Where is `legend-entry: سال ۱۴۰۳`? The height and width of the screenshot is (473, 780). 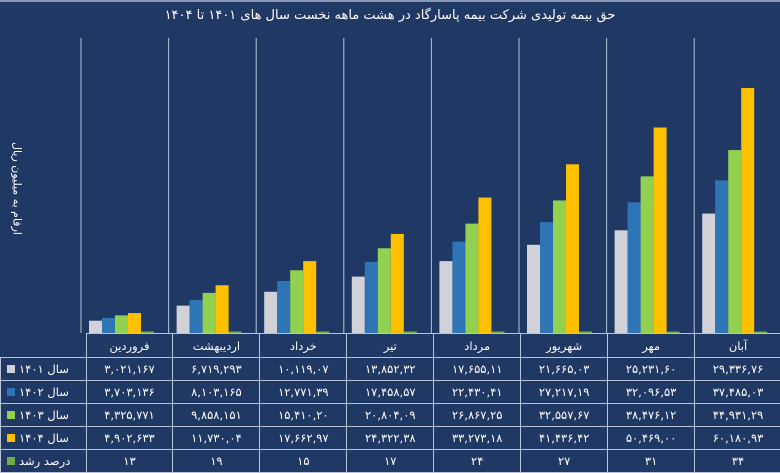 legend-entry: سال ۱۴۰۳ is located at coordinates (44, 415).